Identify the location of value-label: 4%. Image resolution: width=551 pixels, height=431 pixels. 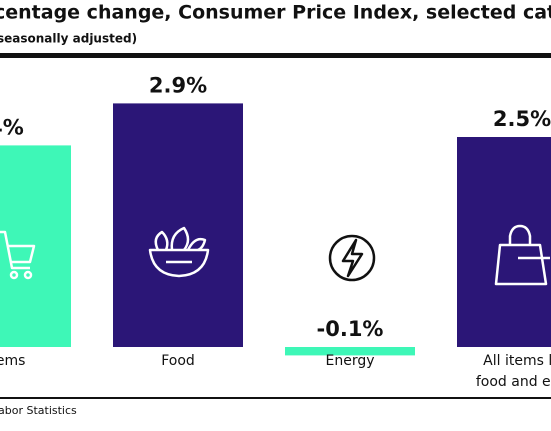
(12, 127).